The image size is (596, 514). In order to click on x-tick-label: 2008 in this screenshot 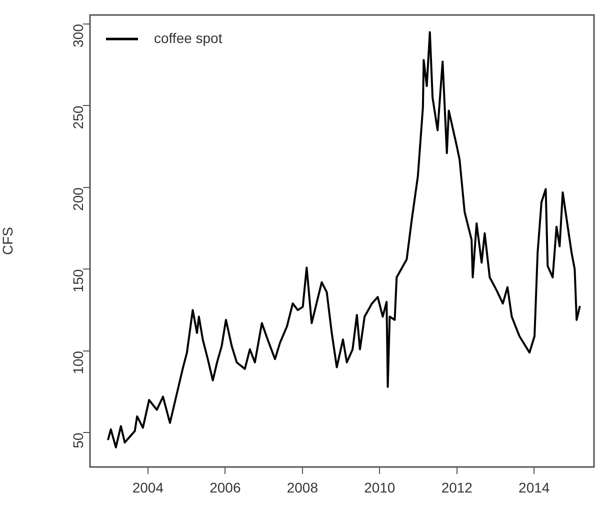, I will do `click(302, 487)`.